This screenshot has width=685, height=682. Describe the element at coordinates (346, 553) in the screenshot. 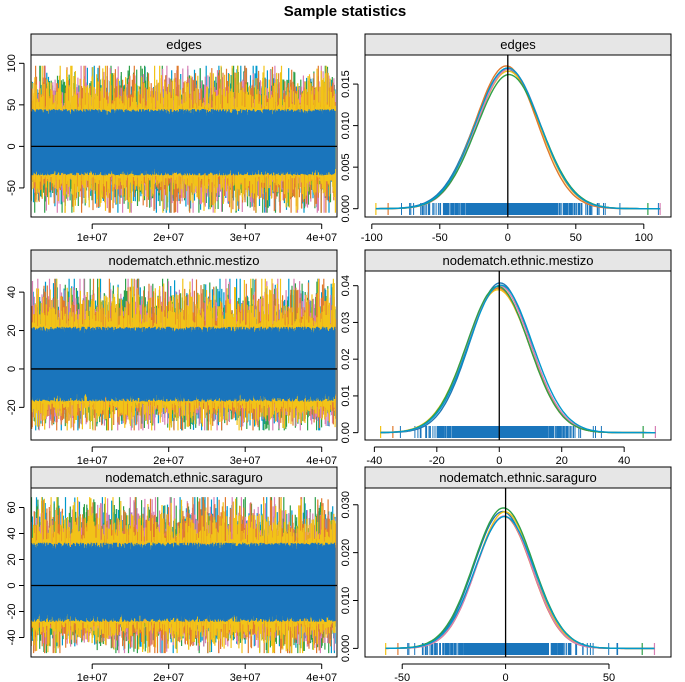

I see `y-tick-label: 0.020` at that location.